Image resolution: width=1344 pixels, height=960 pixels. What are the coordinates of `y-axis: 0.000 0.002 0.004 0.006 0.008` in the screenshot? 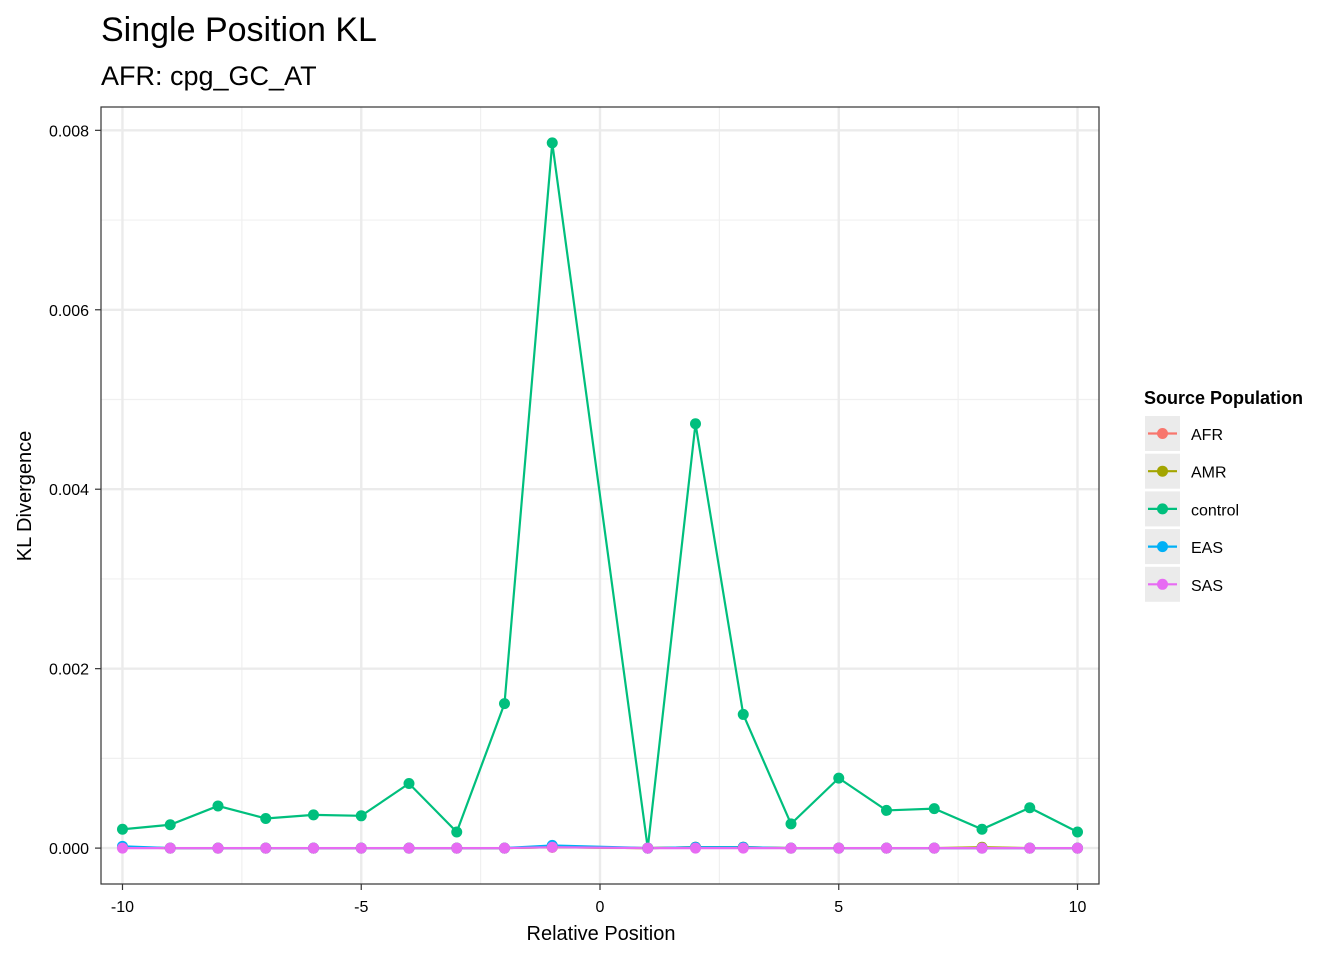 It's located at (75, 490).